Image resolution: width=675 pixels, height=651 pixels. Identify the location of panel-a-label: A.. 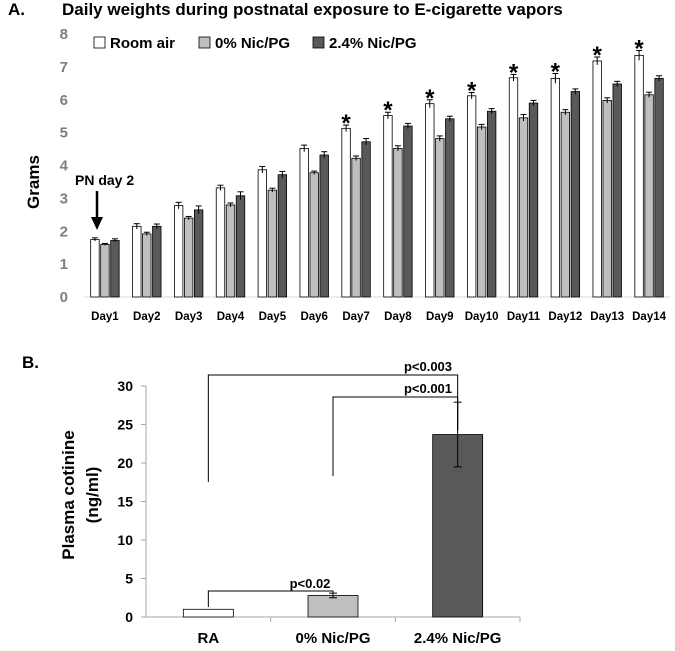
(16, 9).